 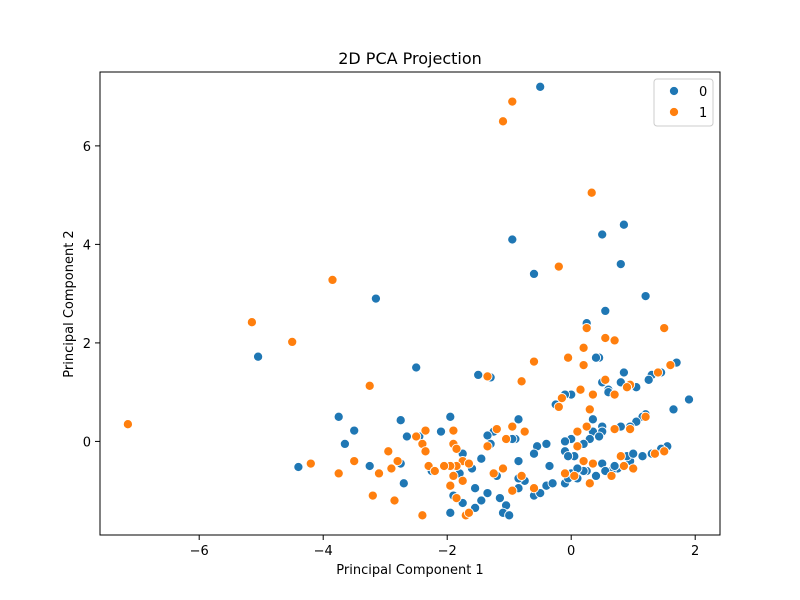 I want to click on legend-label-1: 1, so click(x=703, y=113).